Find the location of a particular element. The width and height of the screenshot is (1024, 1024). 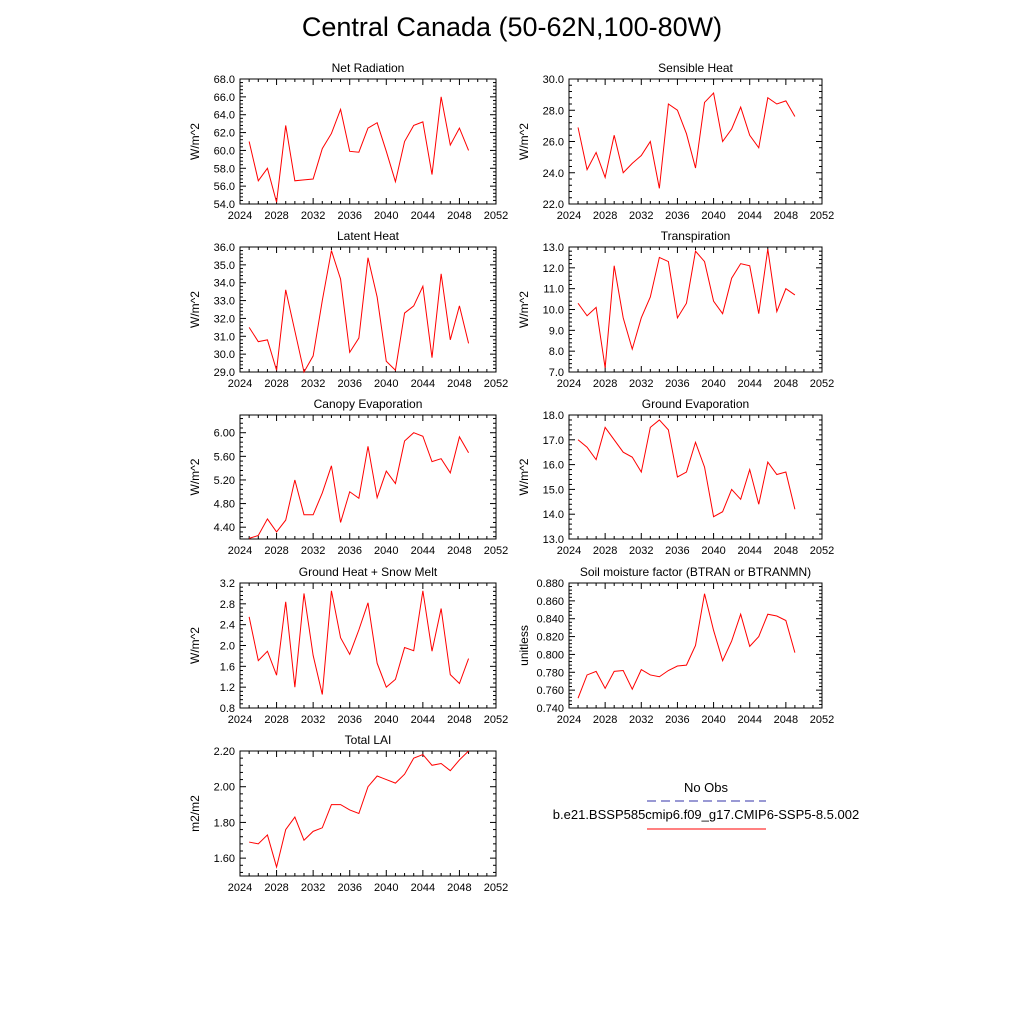

y-tick-label: 5.60 is located at coordinates (224, 457).